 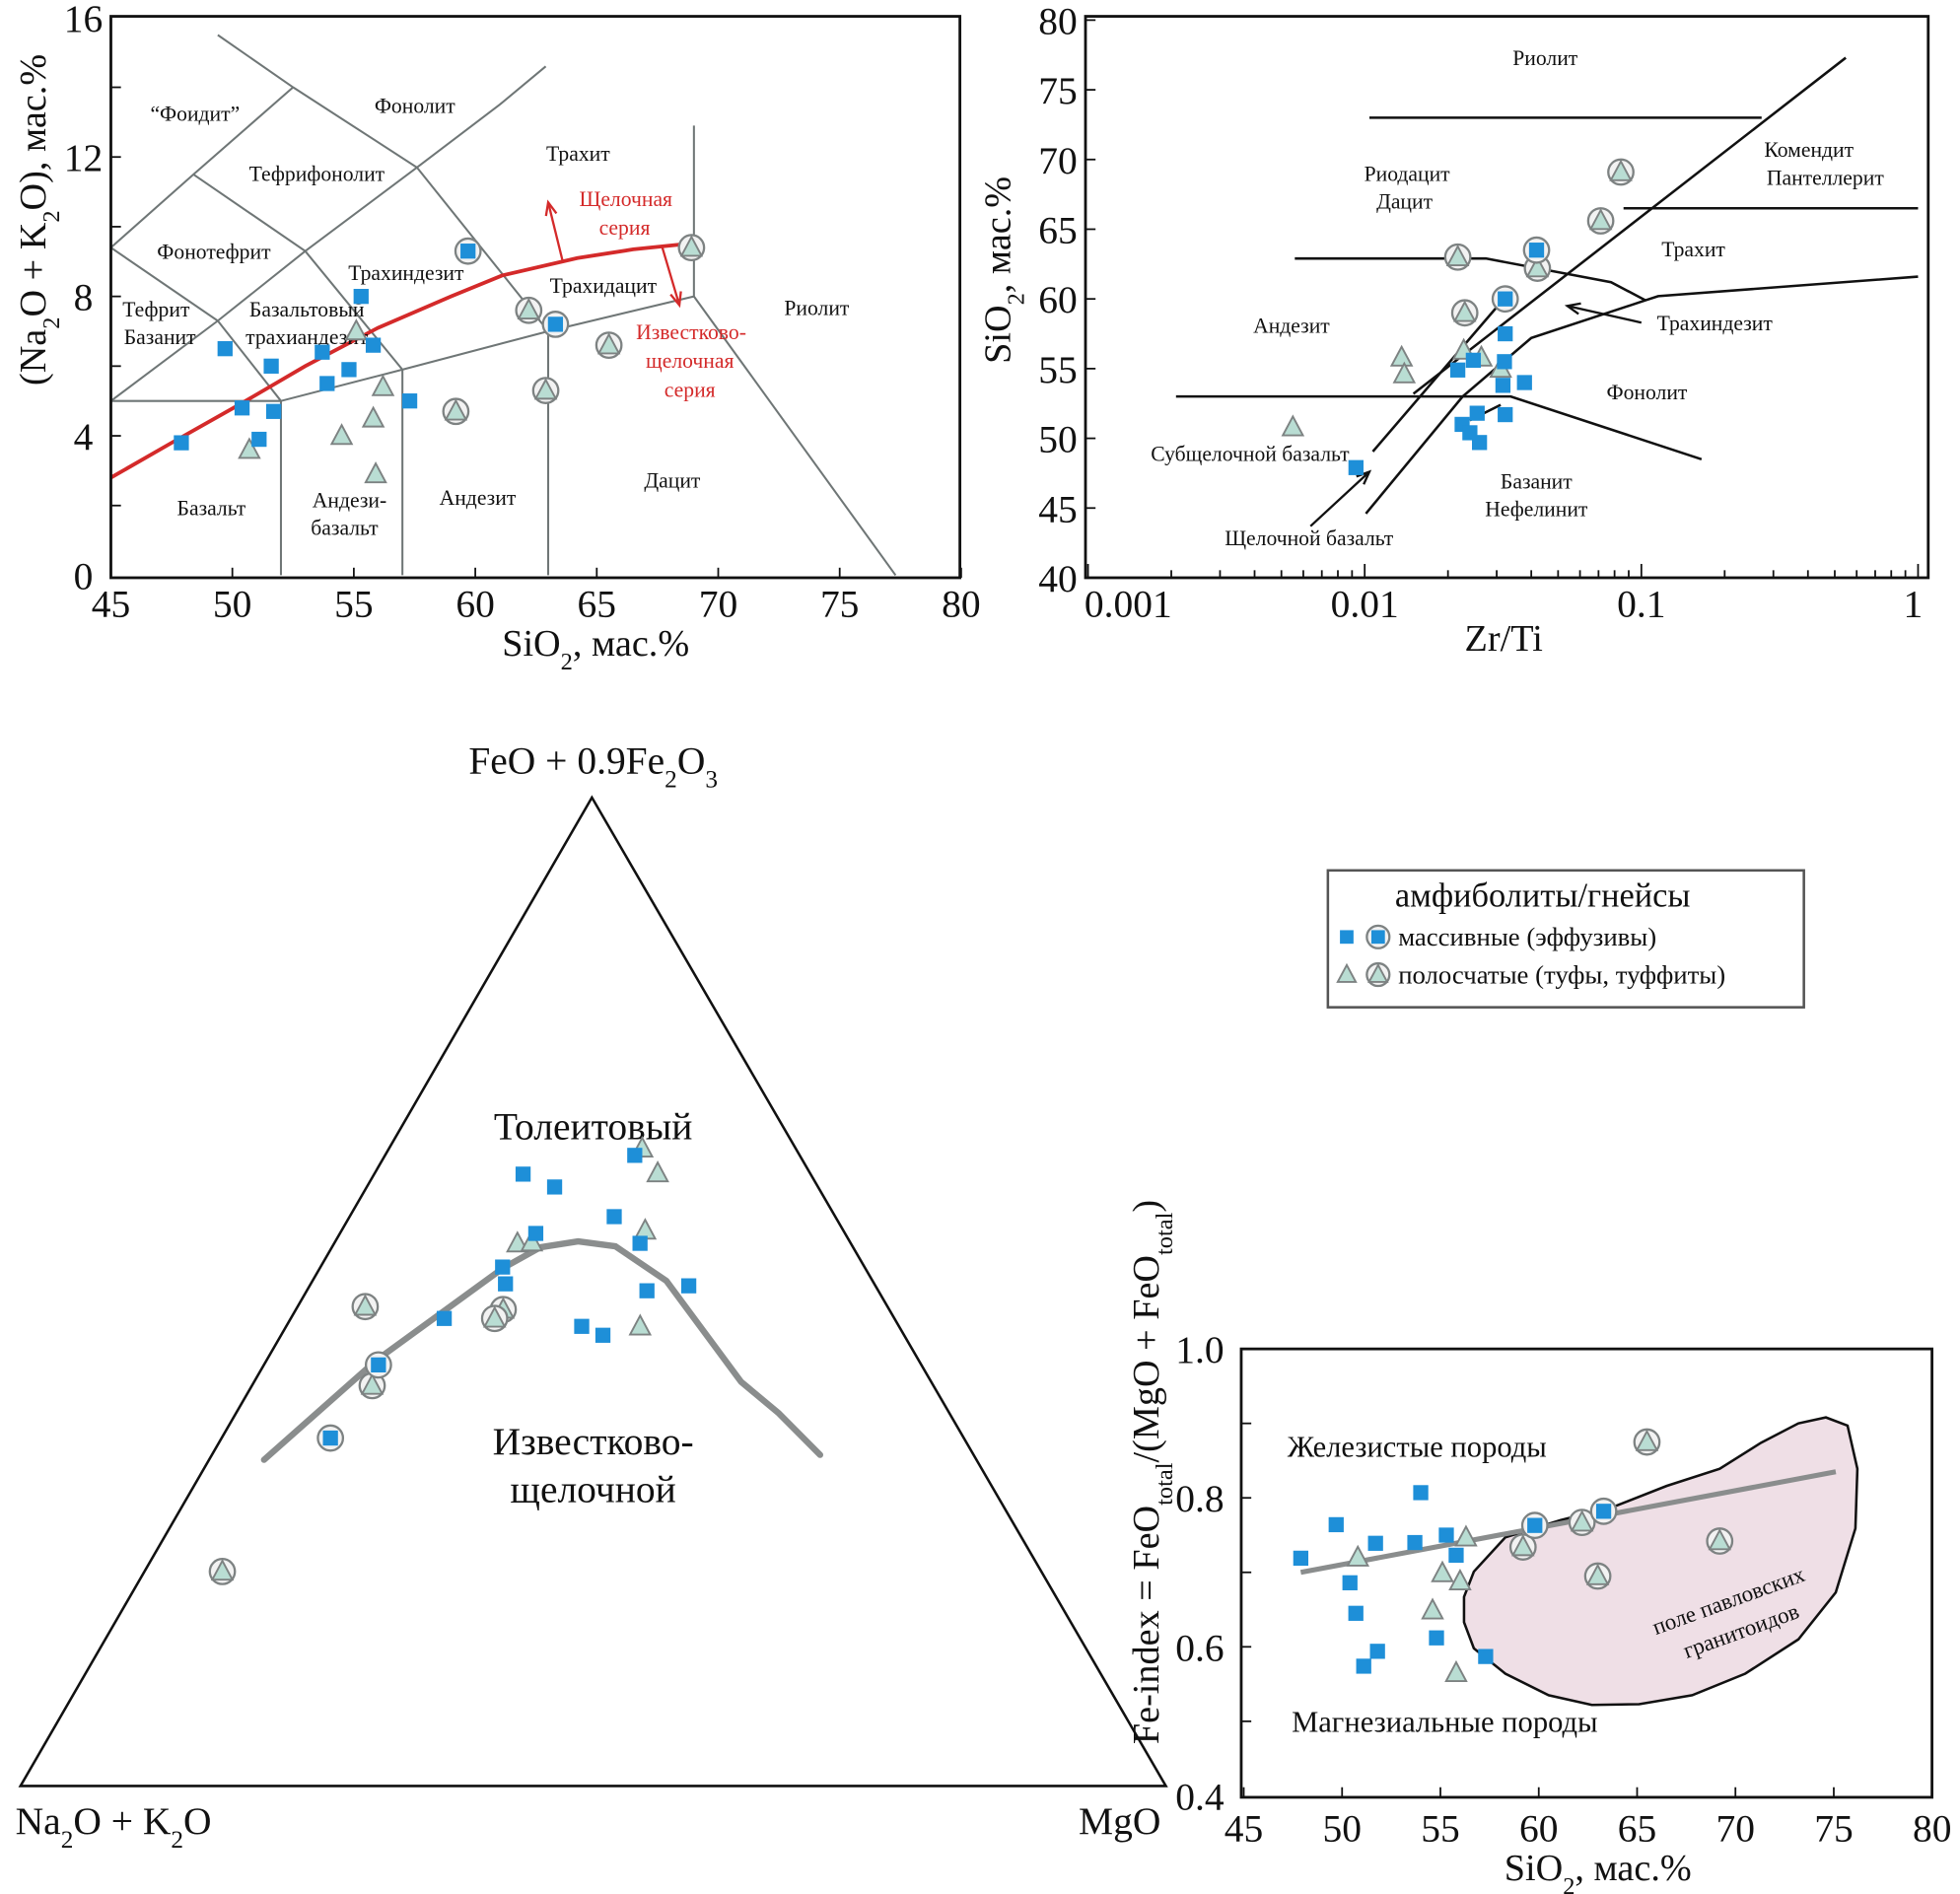 I want to click on text-segment: O, so click(x=197, y=1821).